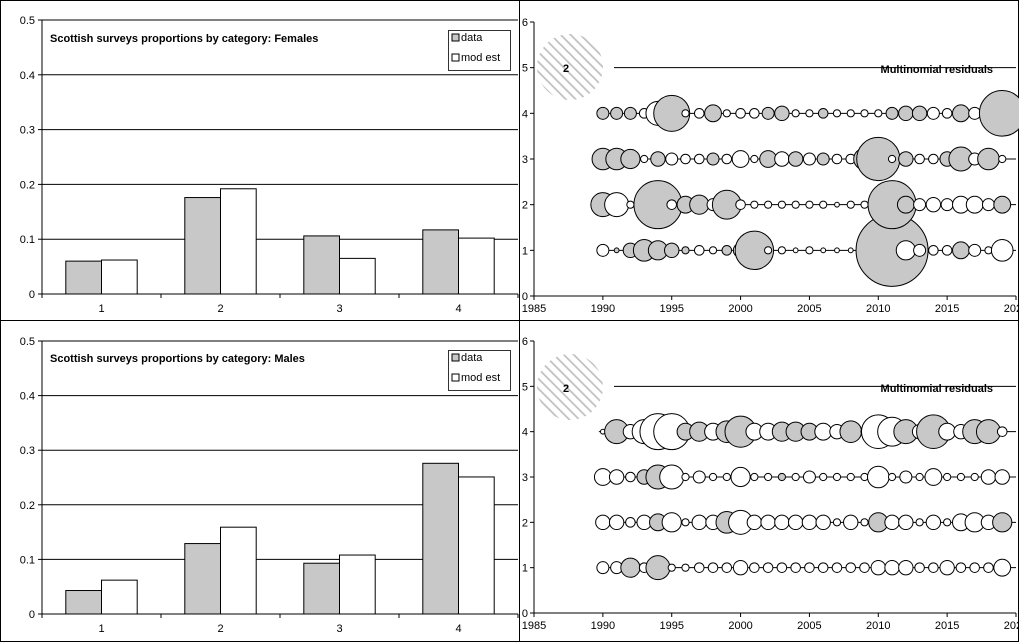 The width and height of the screenshot is (1019, 642). I want to click on legend-model-swatch, so click(455, 377).